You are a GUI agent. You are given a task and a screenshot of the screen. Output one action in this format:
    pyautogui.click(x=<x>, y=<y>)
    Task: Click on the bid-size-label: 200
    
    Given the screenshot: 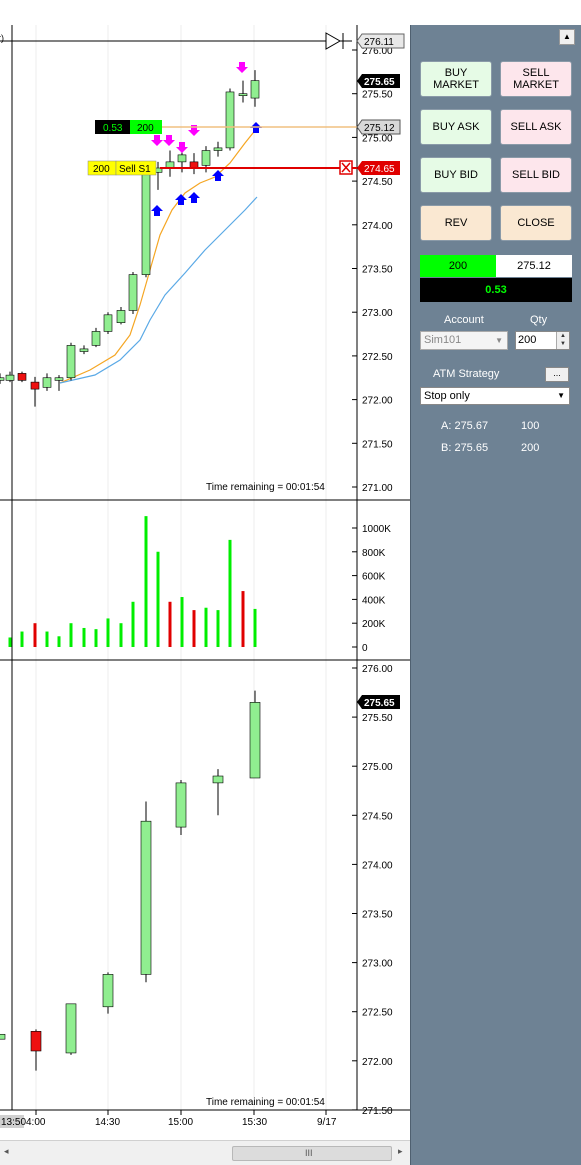 What is the action you would take?
    pyautogui.click(x=530, y=448)
    